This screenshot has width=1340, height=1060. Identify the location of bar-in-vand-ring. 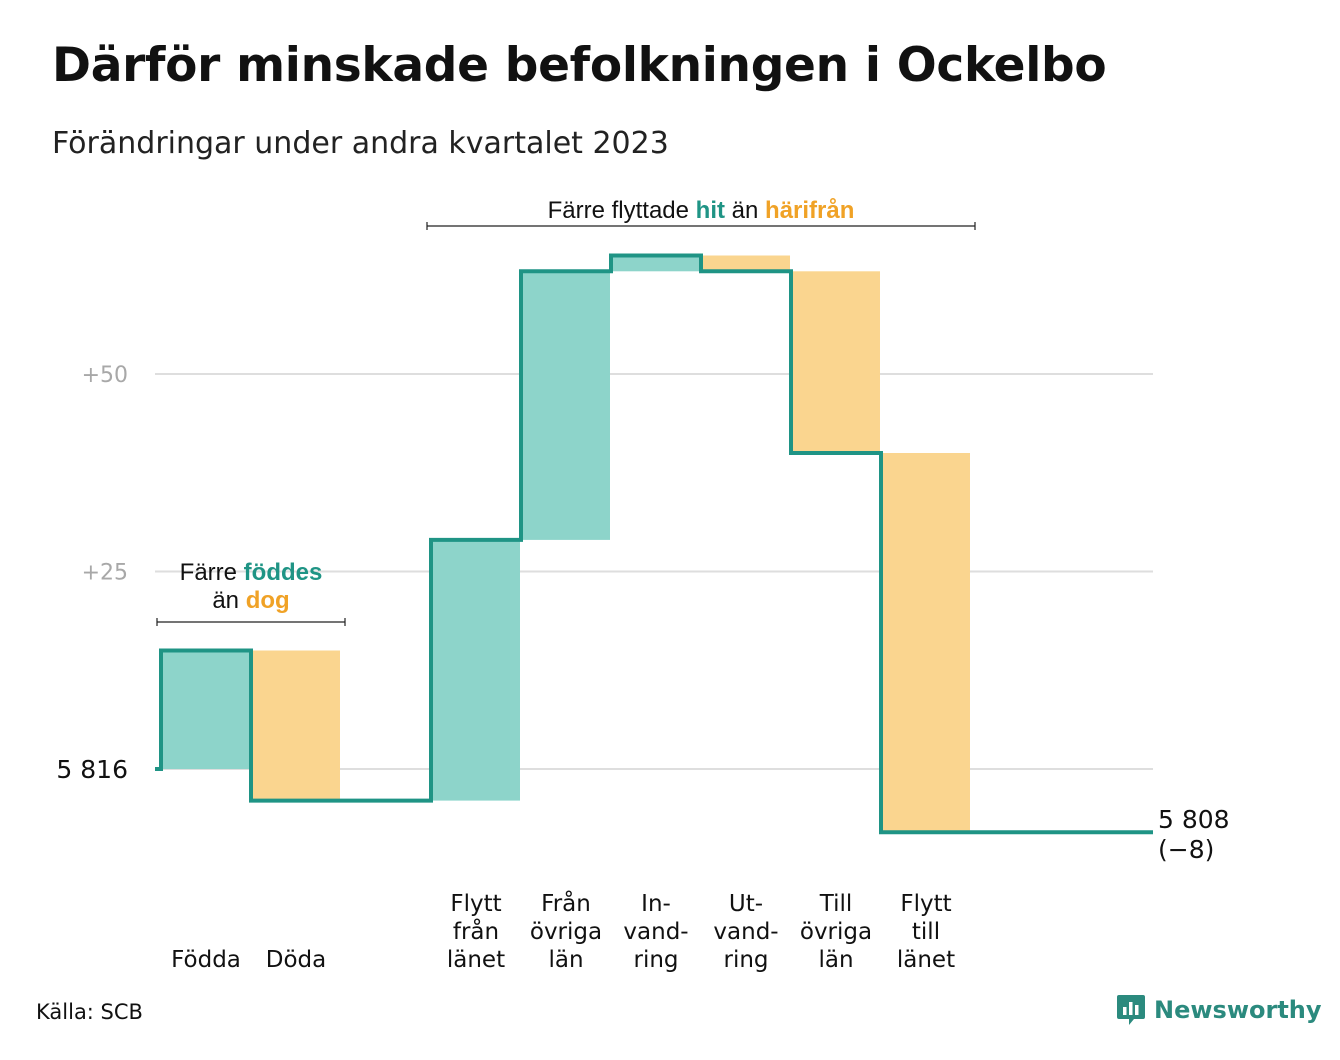
(656, 263).